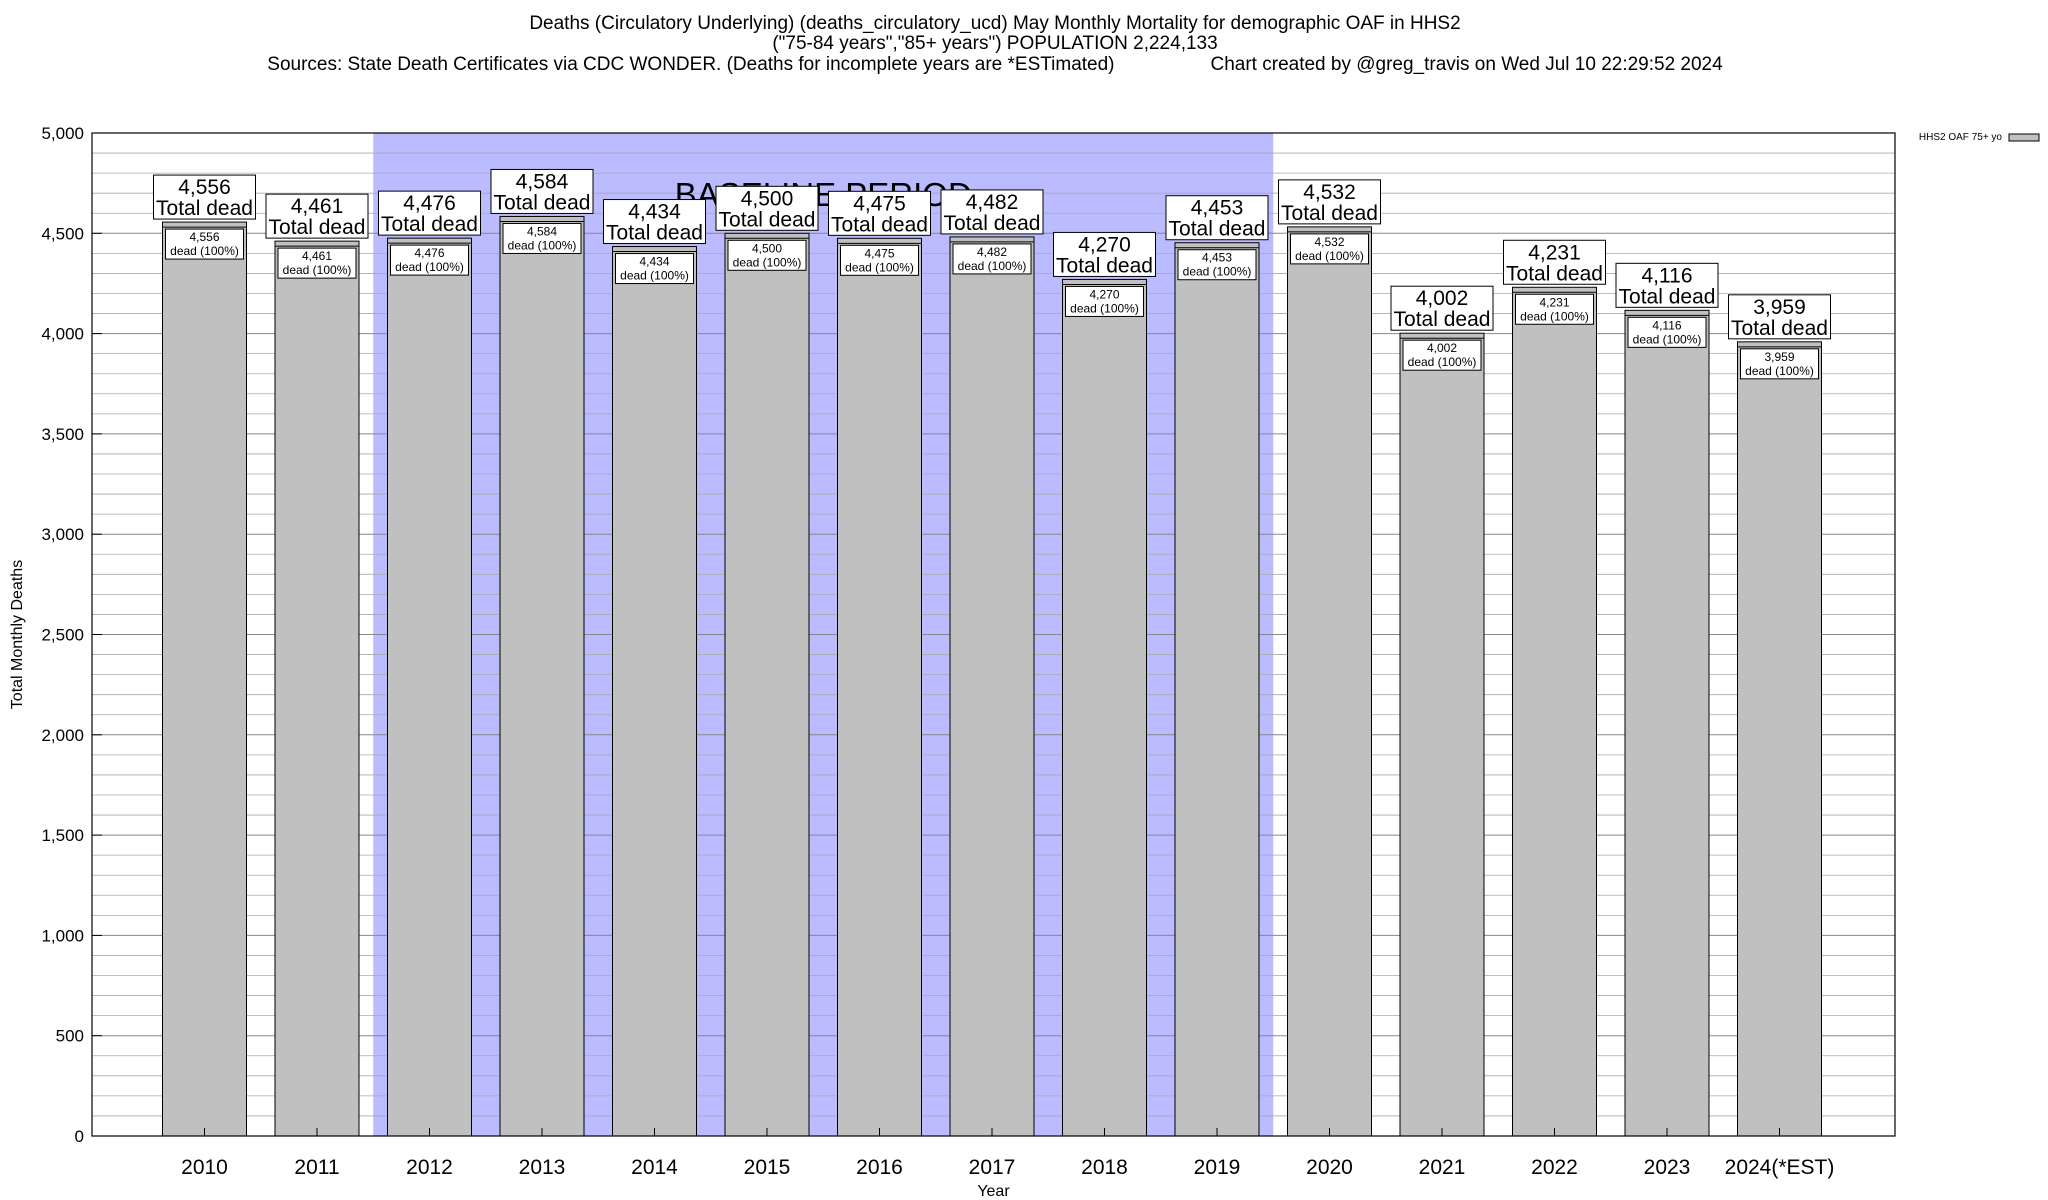 This screenshot has height=1200, width=2048. I want to click on total-value-label: 4,270, so click(1104, 244).